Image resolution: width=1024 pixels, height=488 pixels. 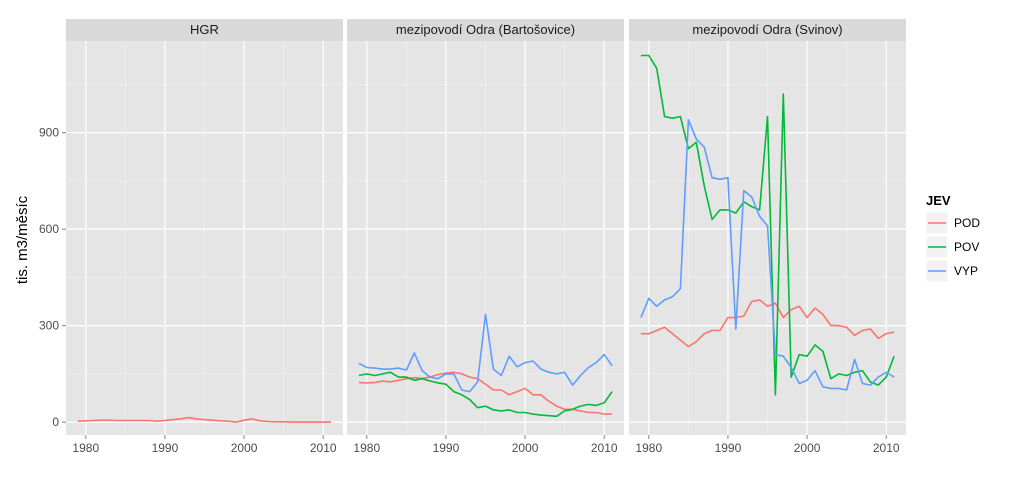 What do you see at coordinates (49, 133) in the screenshot?
I see `y-tick-label: 900` at bounding box center [49, 133].